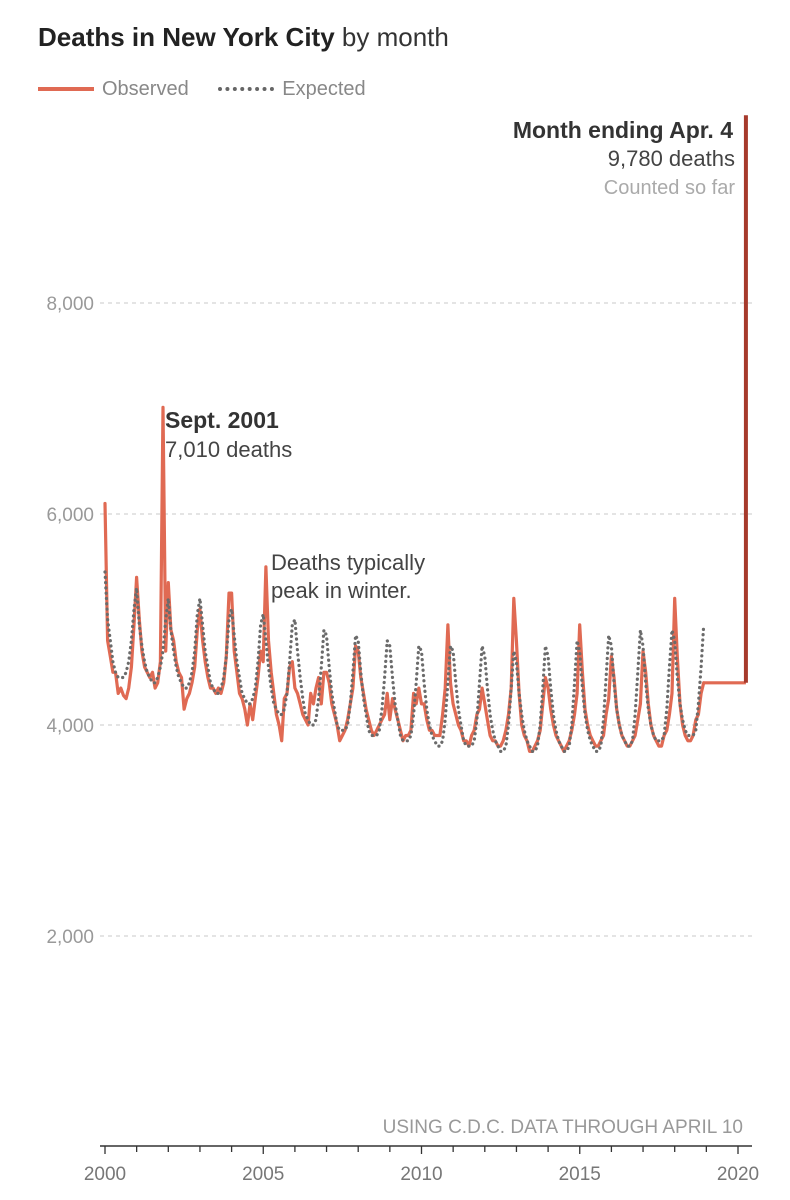 This screenshot has width=790, height=1200. Describe the element at coordinates (671, 158) in the screenshot. I see `annotation-latest-value: 9,780 deaths` at that location.